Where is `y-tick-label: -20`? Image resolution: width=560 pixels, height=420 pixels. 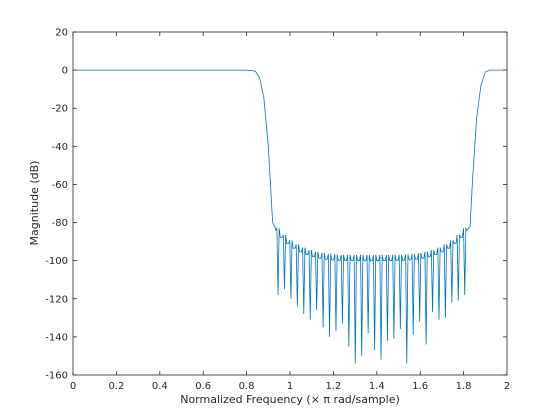 y-tick-label: -20 is located at coordinates (60, 109).